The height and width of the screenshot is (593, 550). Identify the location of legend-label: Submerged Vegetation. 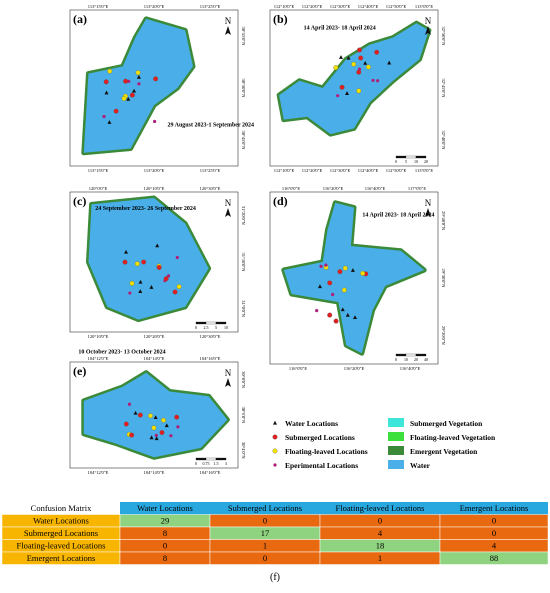
(446, 423).